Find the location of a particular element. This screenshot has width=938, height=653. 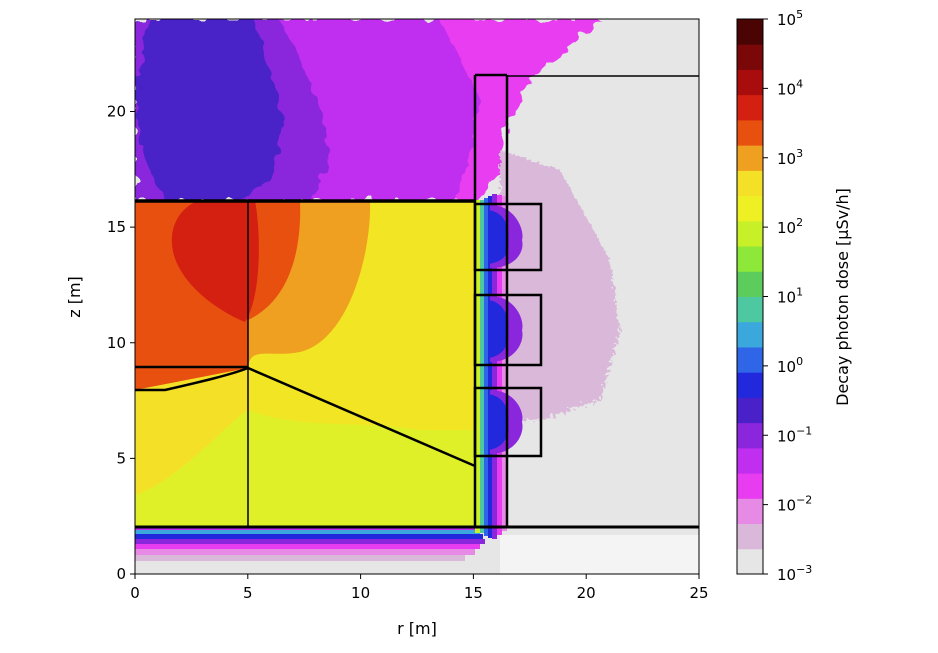

y-tick-label: 0 is located at coordinates (121, 574).